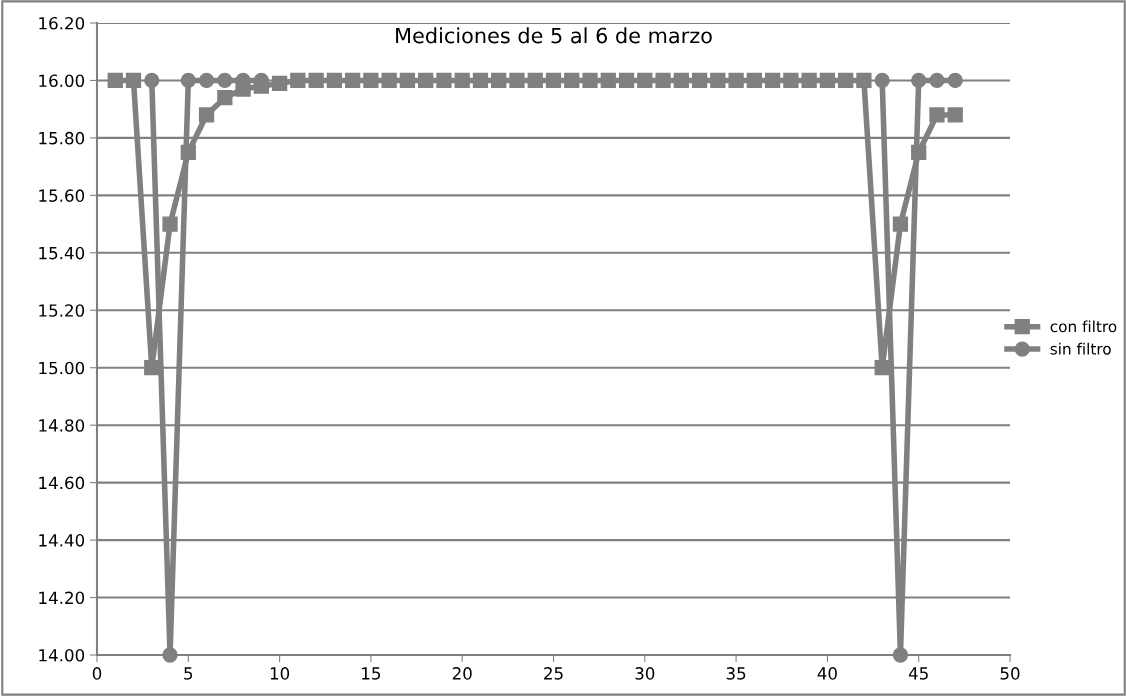 The height and width of the screenshot is (696, 1127). What do you see at coordinates (62, 540) in the screenshot?
I see `y-tick-label: 14.40` at bounding box center [62, 540].